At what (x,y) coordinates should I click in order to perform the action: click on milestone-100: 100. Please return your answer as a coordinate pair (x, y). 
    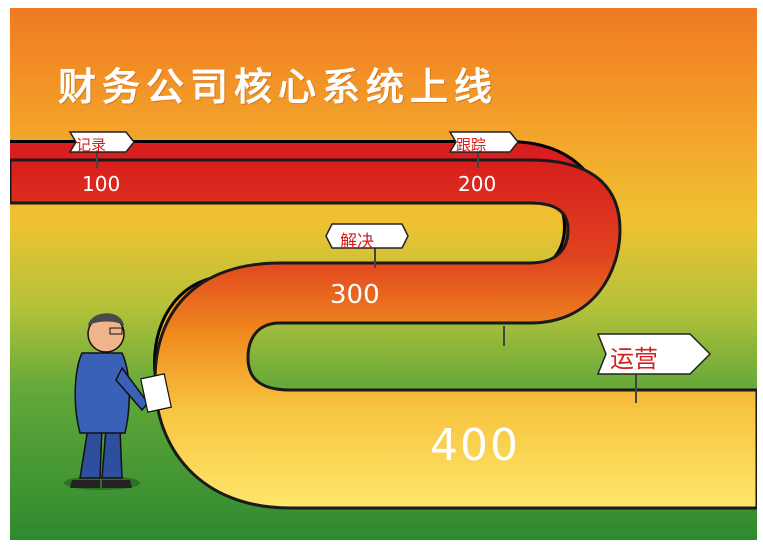
    Looking at the image, I should click on (101, 184).